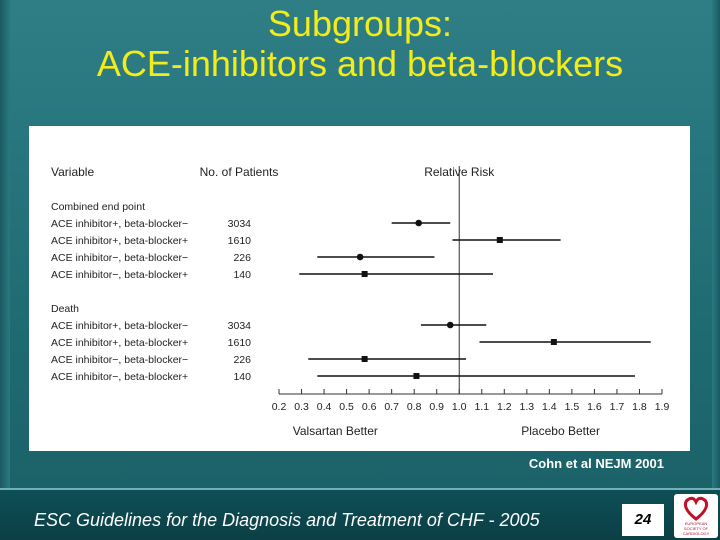 The width and height of the screenshot is (720, 540). Describe the element at coordinates (360, 23) in the screenshot. I see `title-line-1: Subgroups:` at that location.